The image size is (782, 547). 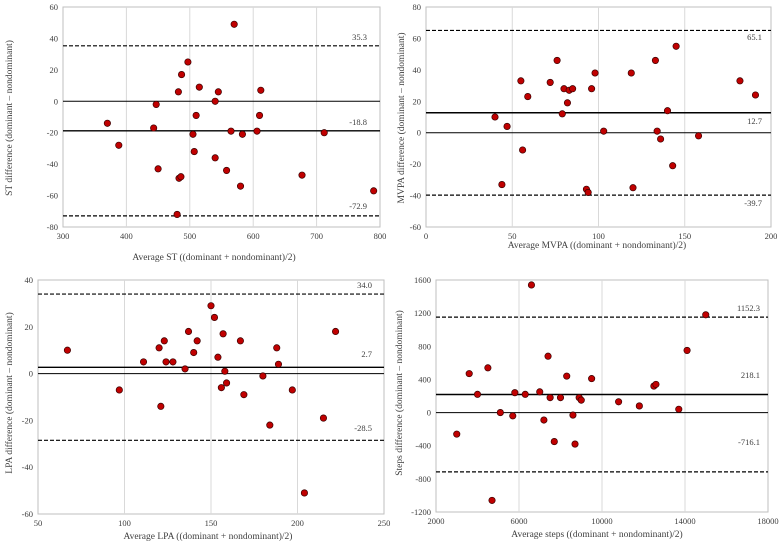 What do you see at coordinates (63, 236) in the screenshot?
I see `st-x-tick-label: 300` at bounding box center [63, 236].